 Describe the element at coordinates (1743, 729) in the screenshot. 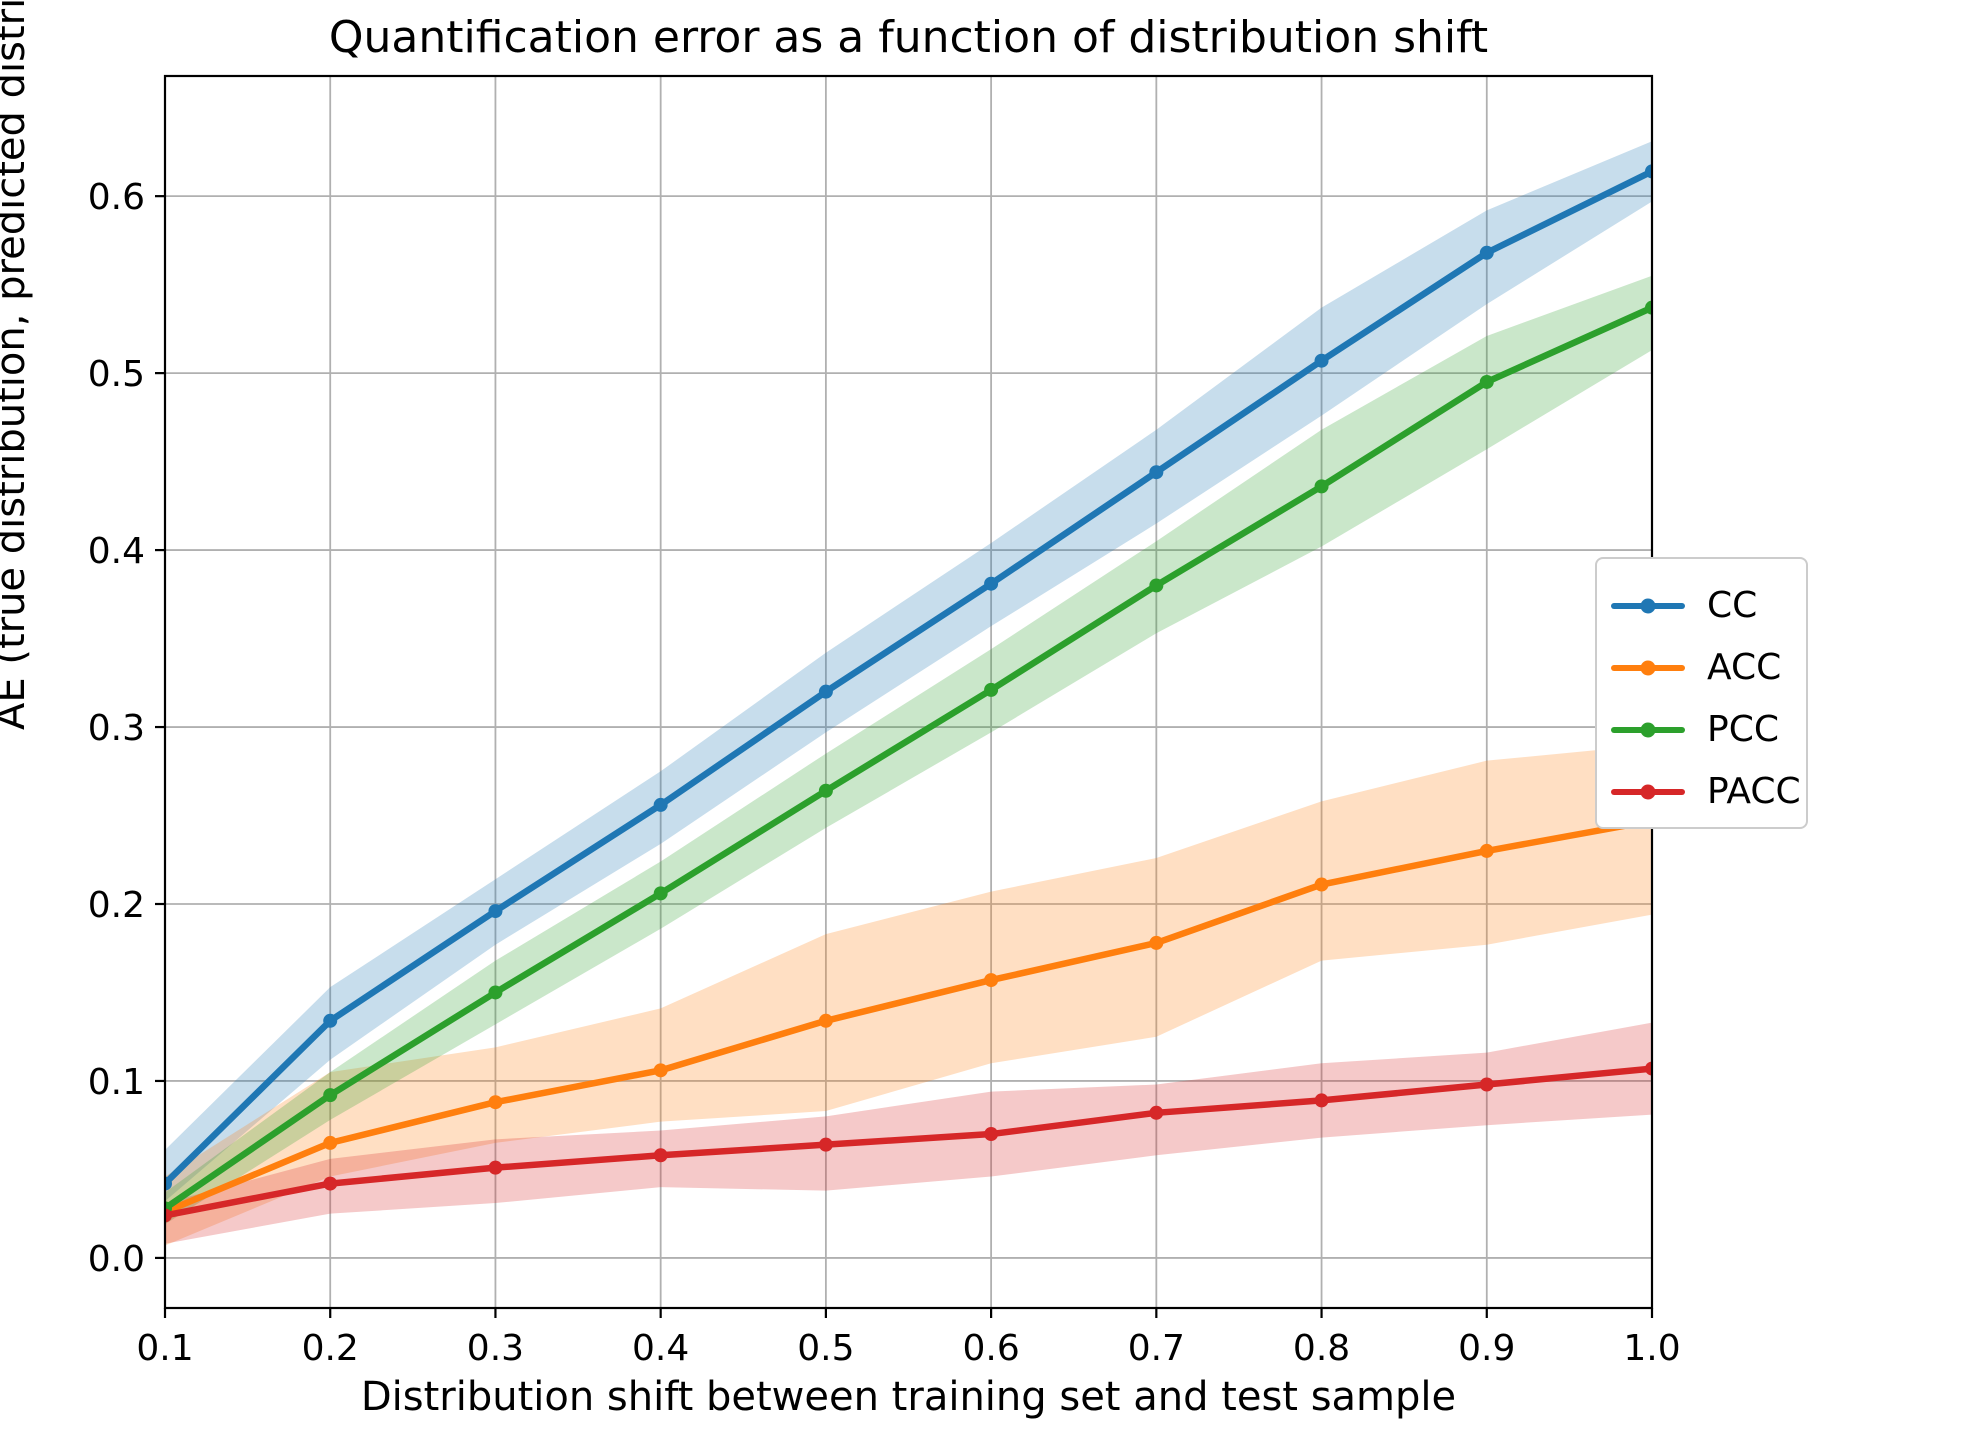

I see `legend-label-pcc: PCC` at that location.